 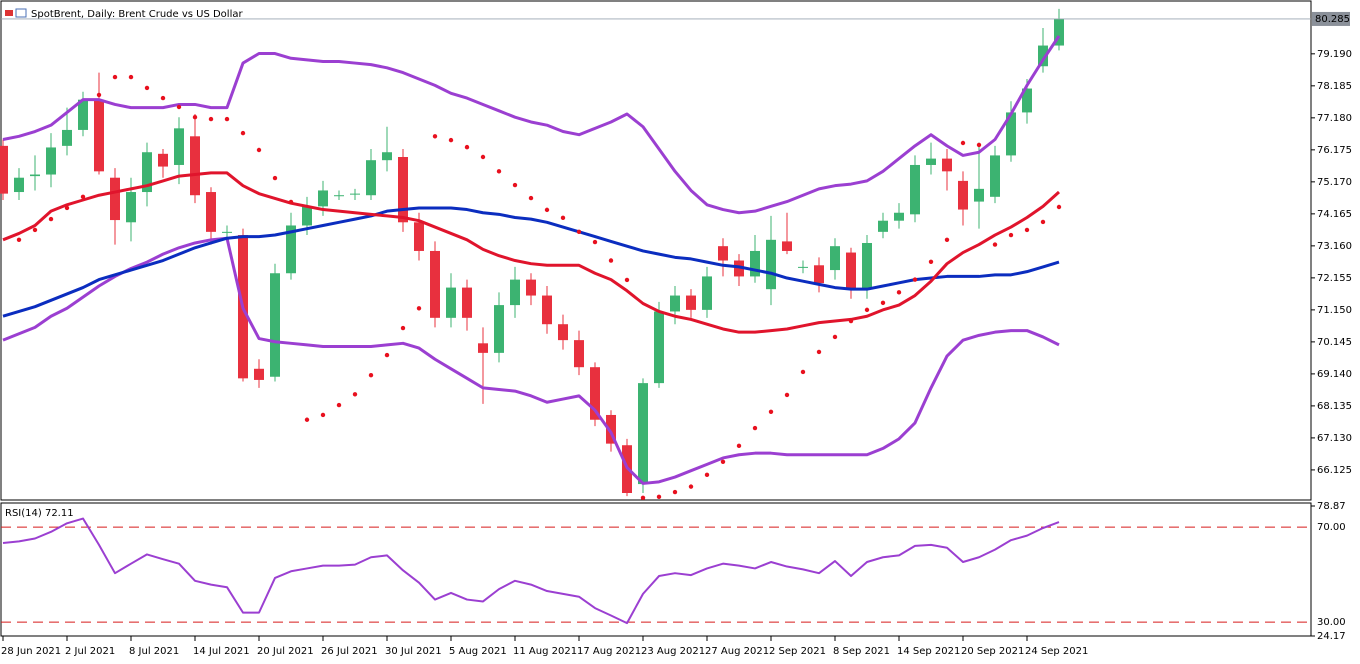 I want to click on y-tick-label: 72.155, so click(x=1334, y=278).